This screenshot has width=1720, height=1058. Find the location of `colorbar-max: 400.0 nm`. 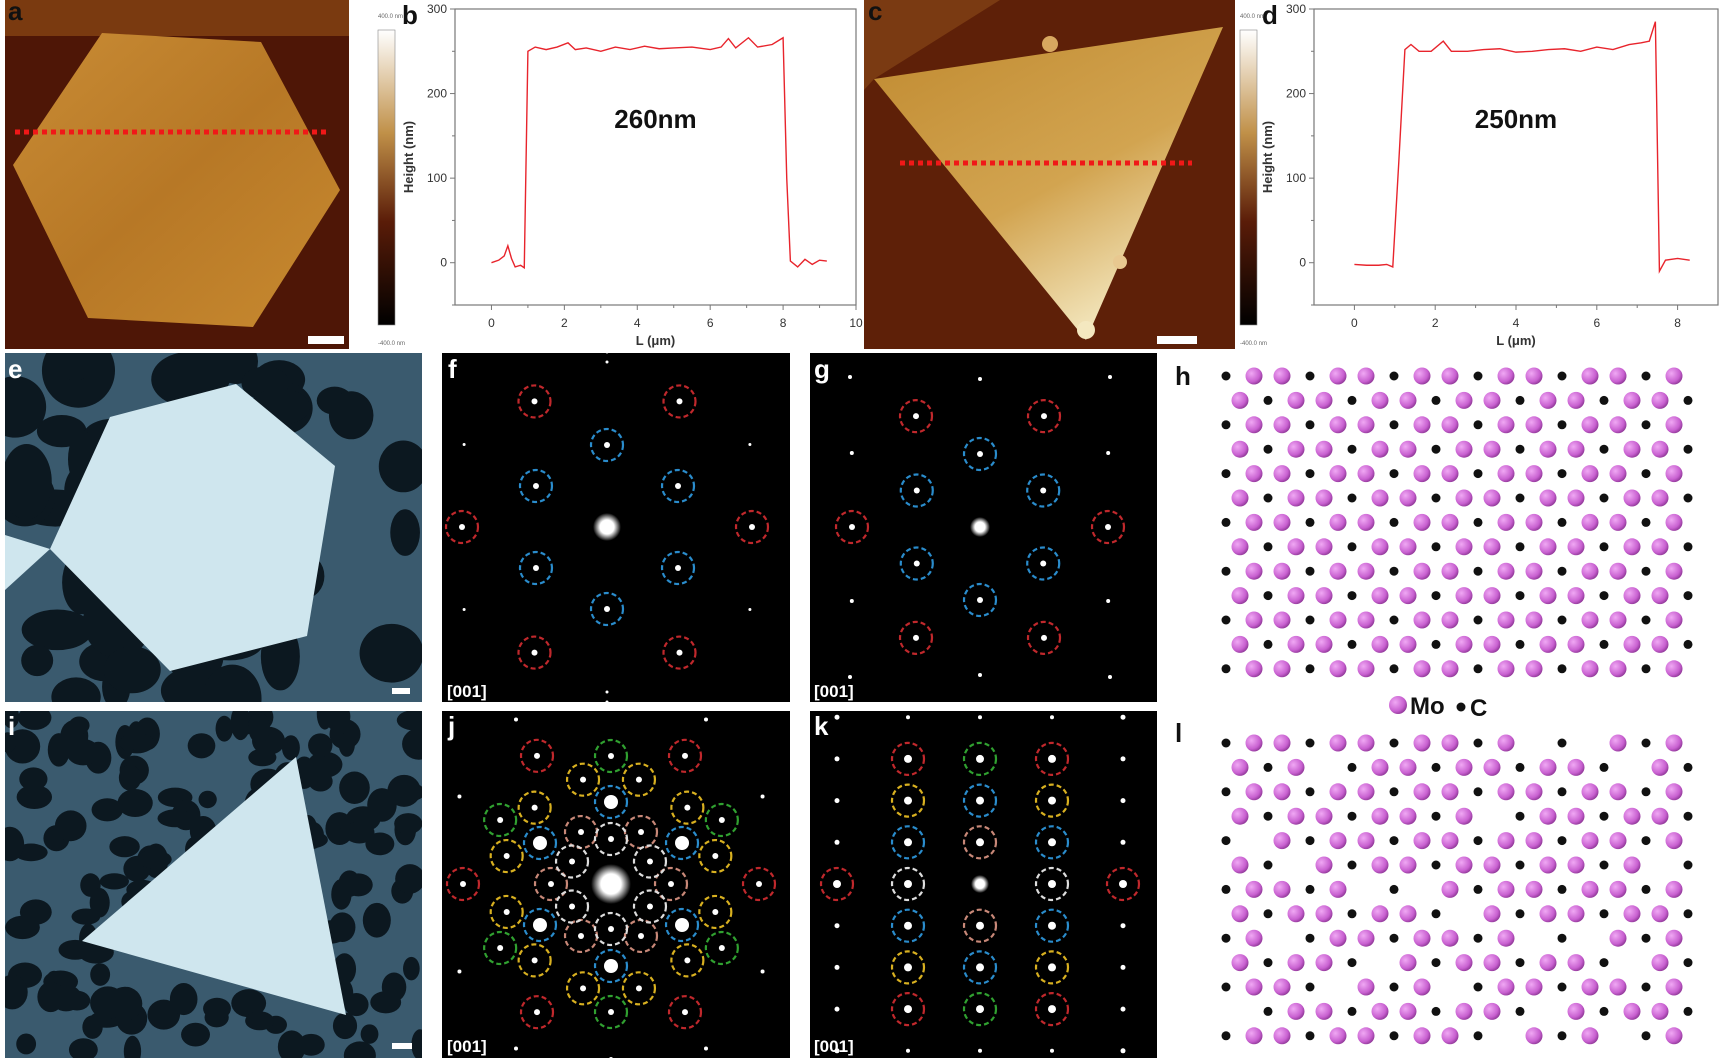

colorbar-max: 400.0 nm is located at coordinates (1252, 17).